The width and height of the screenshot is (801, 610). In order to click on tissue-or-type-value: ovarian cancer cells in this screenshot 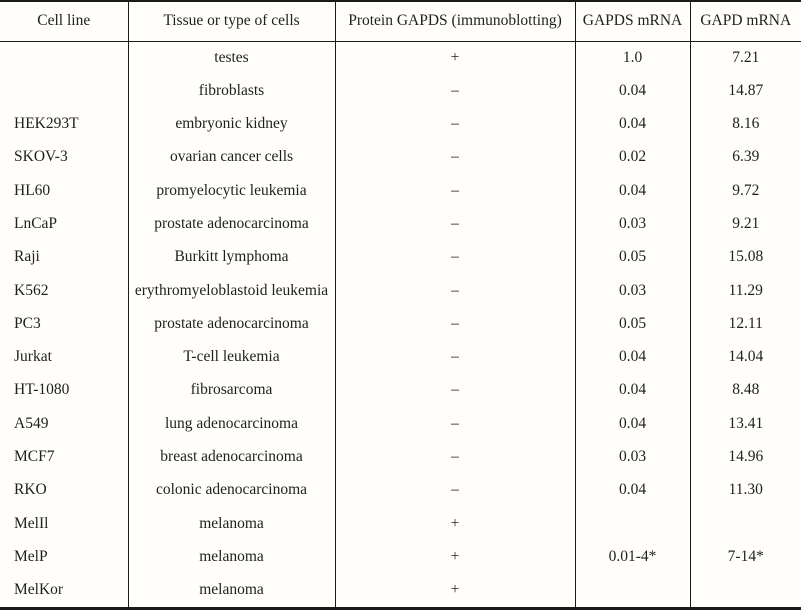, I will do `click(232, 157)`.